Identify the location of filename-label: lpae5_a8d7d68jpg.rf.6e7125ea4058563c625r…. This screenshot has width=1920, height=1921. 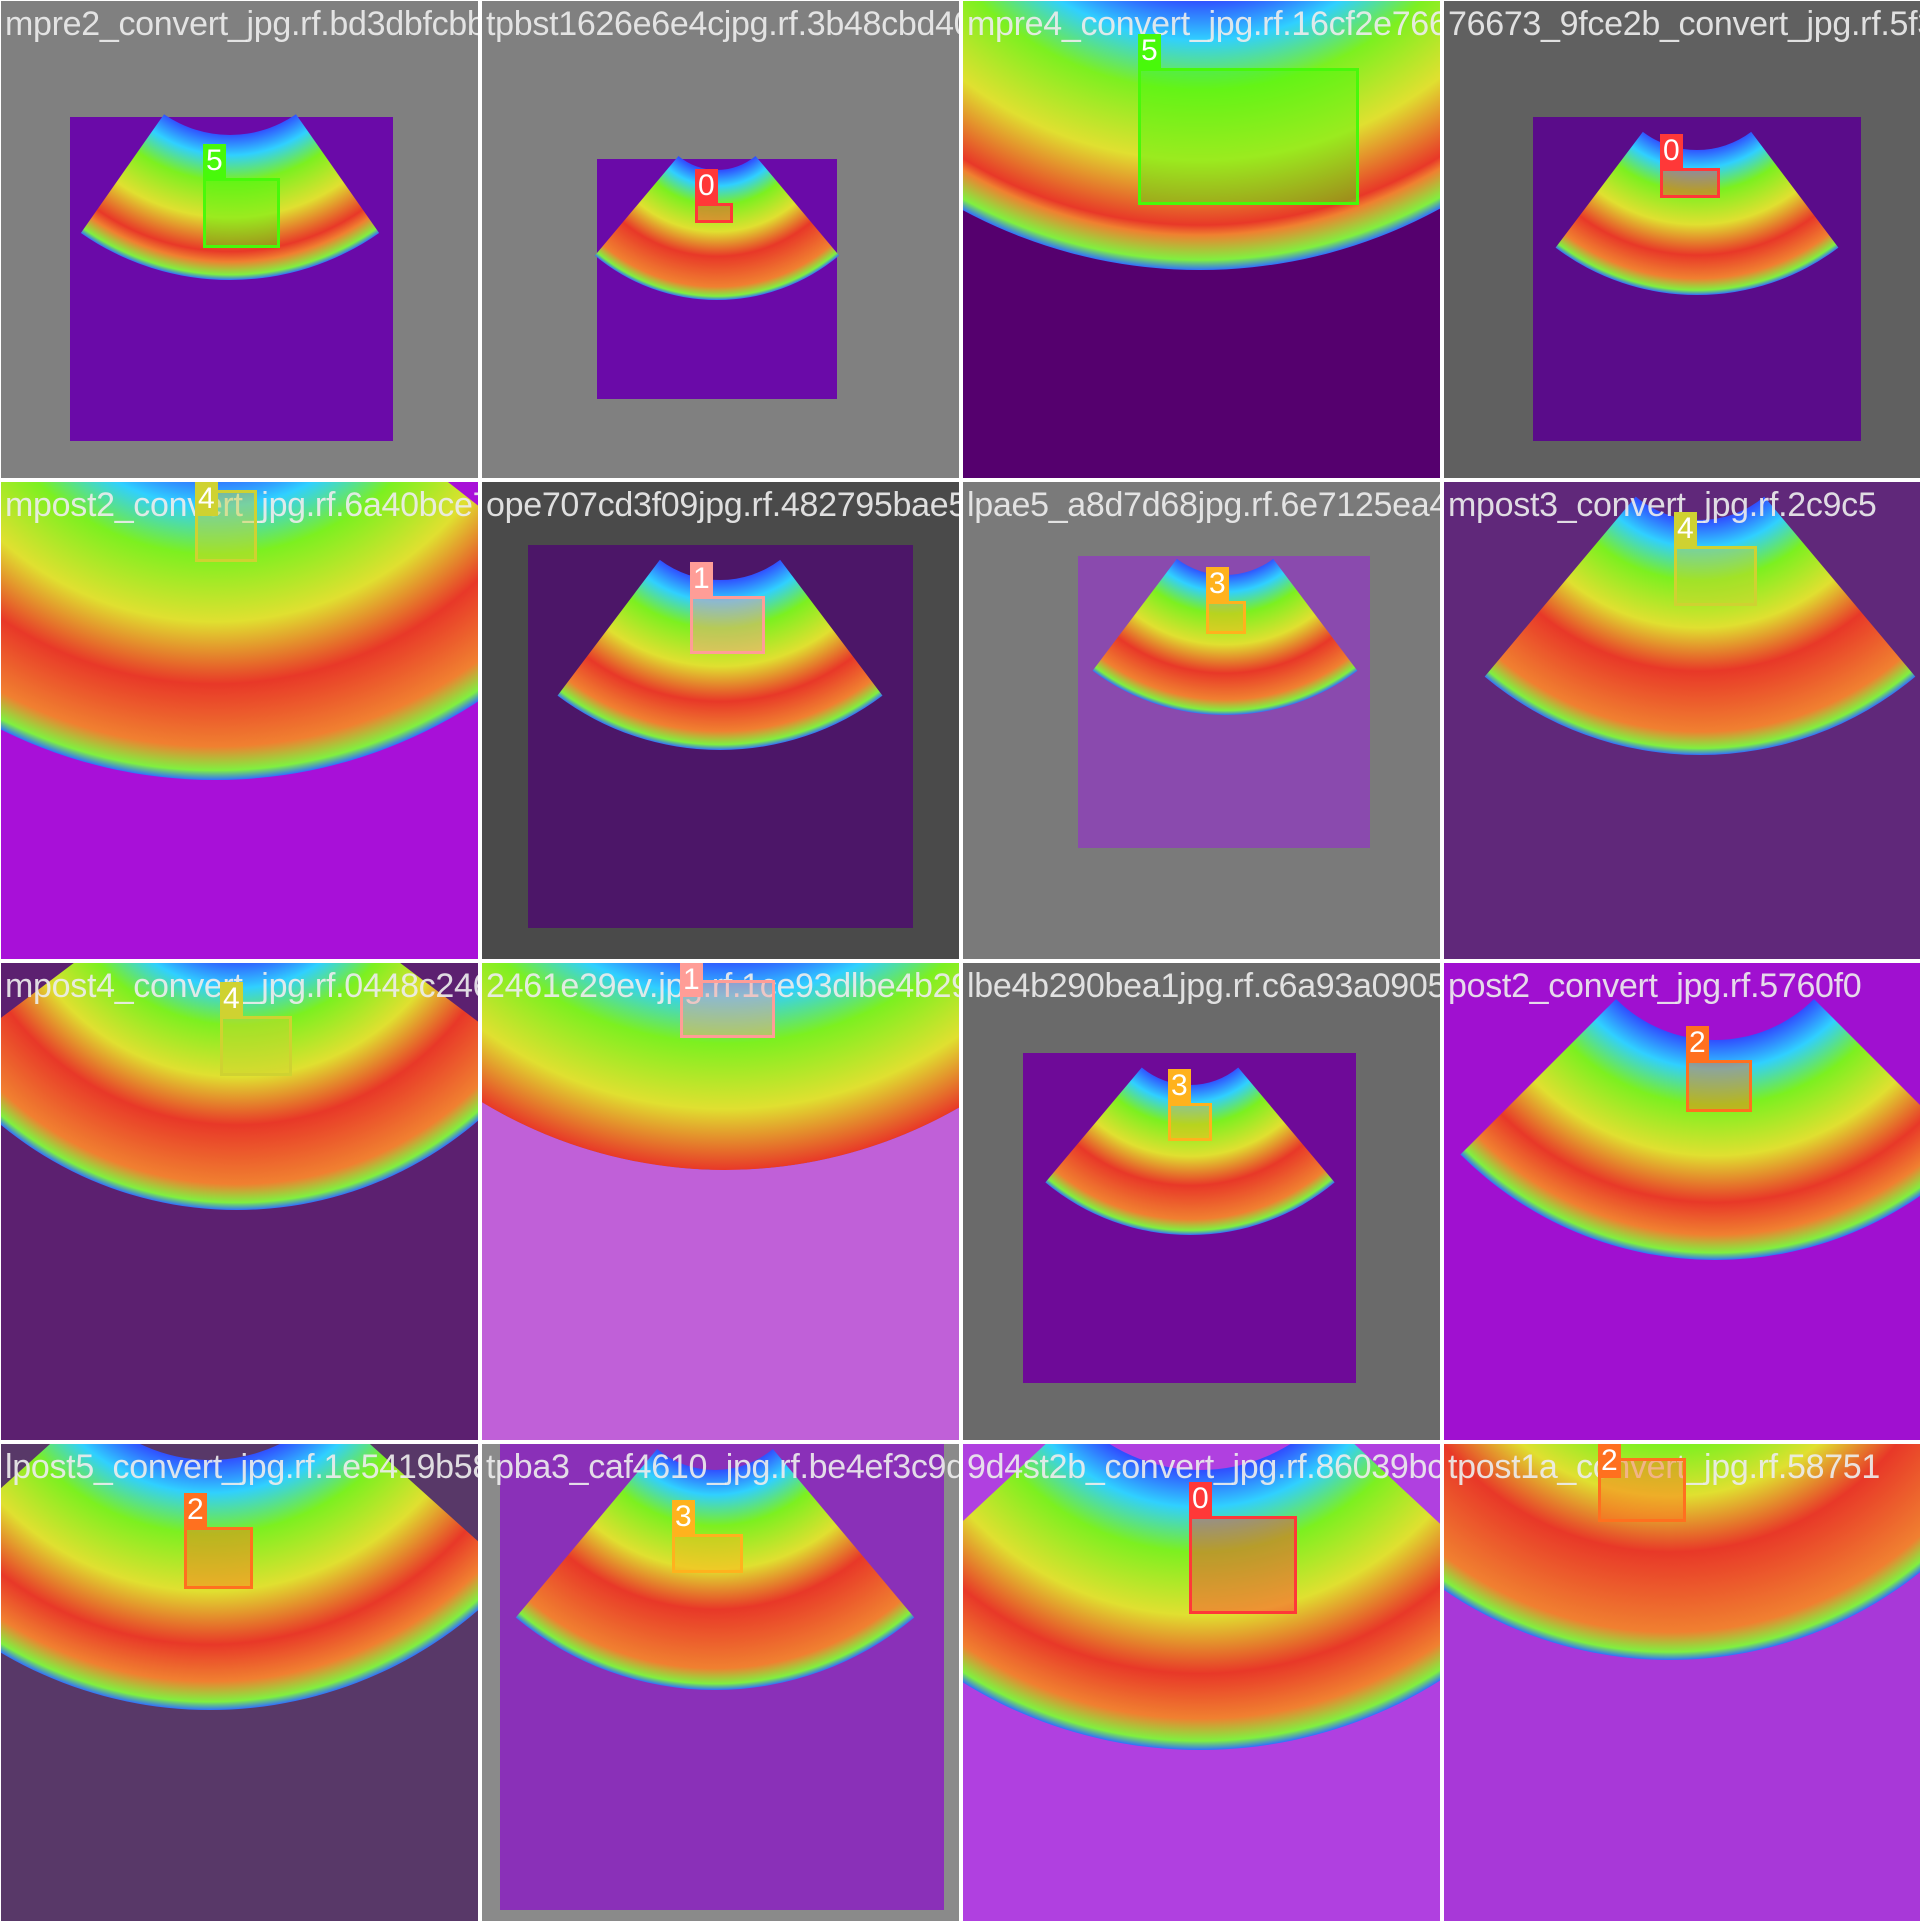
(1203, 505).